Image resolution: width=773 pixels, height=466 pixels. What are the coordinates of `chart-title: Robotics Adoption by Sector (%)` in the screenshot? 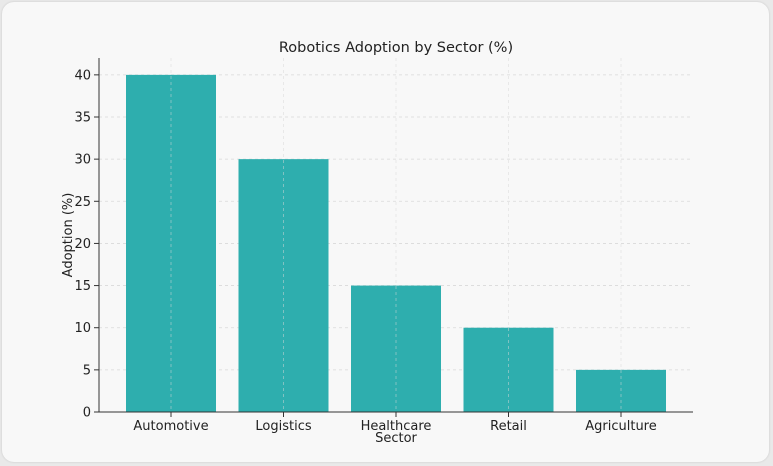 It's located at (396, 48).